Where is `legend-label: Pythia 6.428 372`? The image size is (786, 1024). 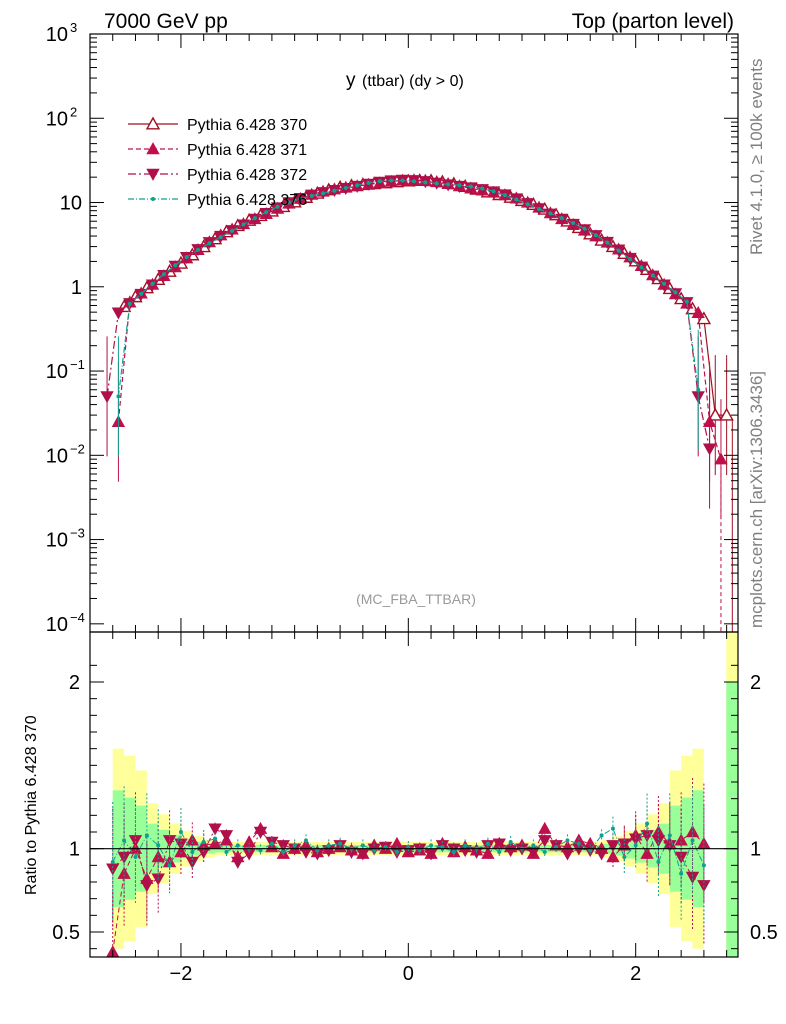 legend-label: Pythia 6.428 372 is located at coordinates (247, 175).